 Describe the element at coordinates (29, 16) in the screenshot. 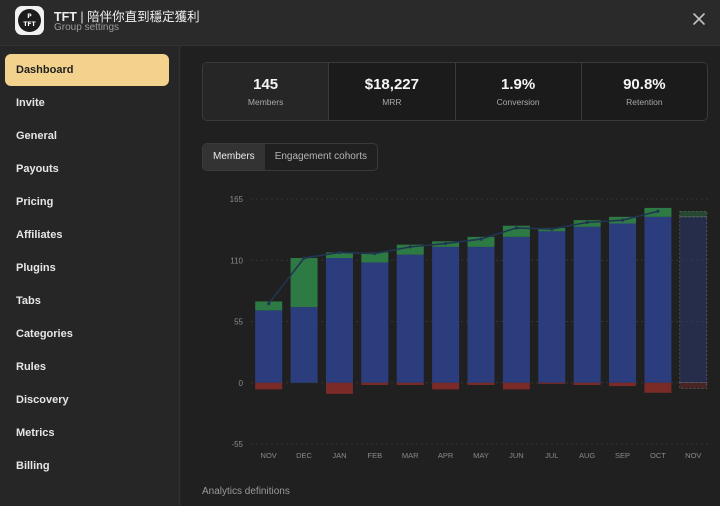

I see `logo-letter: P` at that location.